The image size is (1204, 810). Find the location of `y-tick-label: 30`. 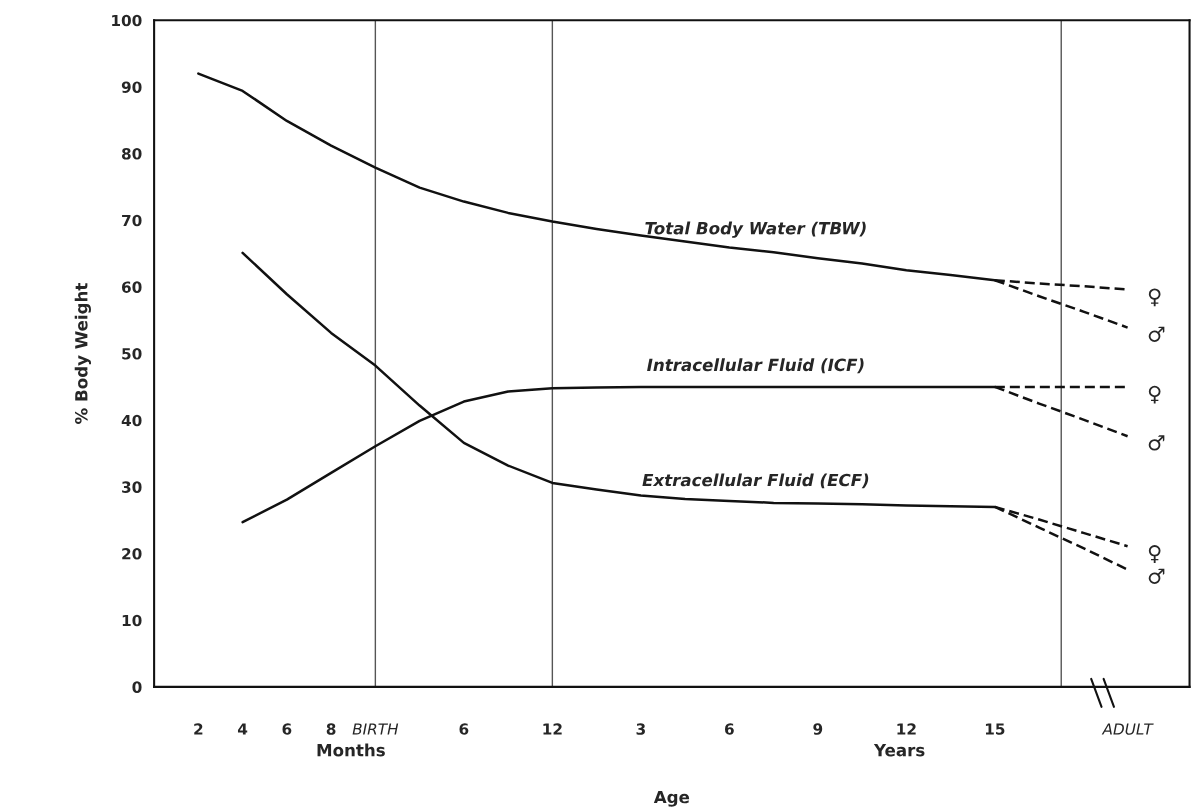

y-tick-label: 30 is located at coordinates (132, 487).